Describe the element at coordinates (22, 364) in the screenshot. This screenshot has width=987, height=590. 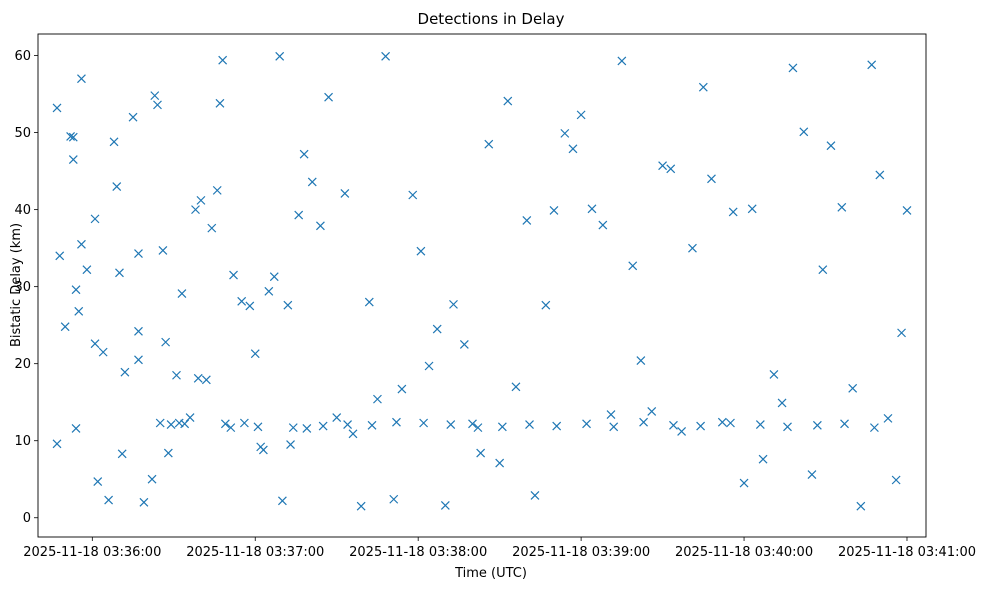
I see `y-tick-label: 20` at that location.